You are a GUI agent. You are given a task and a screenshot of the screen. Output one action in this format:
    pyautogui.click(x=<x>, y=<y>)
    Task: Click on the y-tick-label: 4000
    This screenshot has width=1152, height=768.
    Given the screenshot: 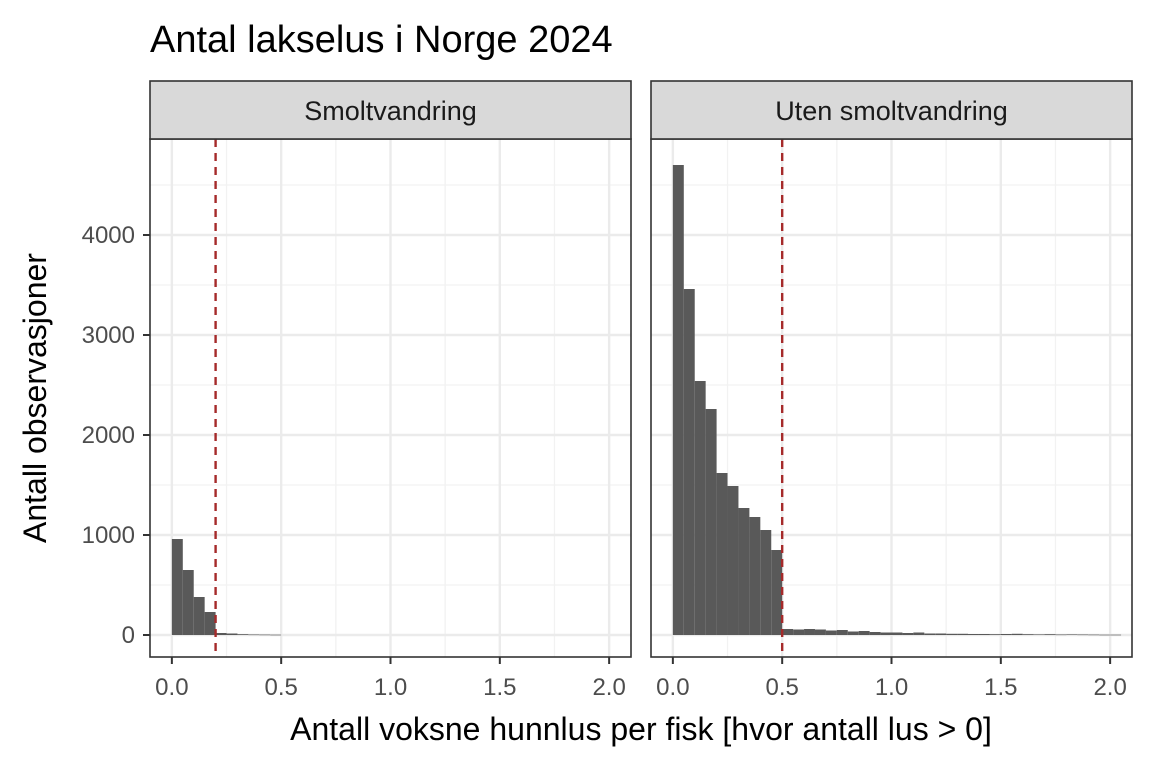 What is the action you would take?
    pyautogui.click(x=108, y=235)
    